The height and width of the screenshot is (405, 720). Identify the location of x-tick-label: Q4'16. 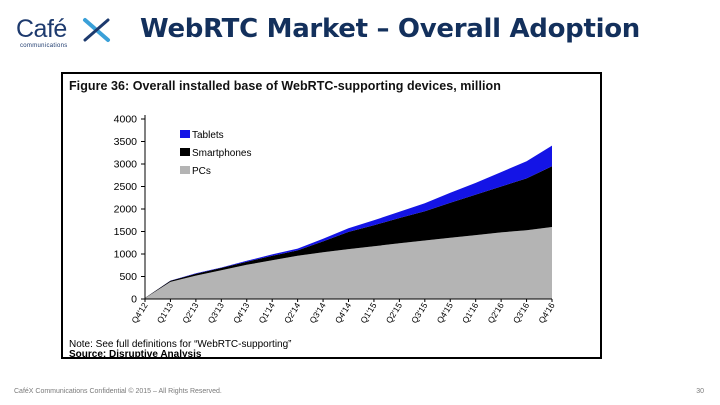
(546, 313).